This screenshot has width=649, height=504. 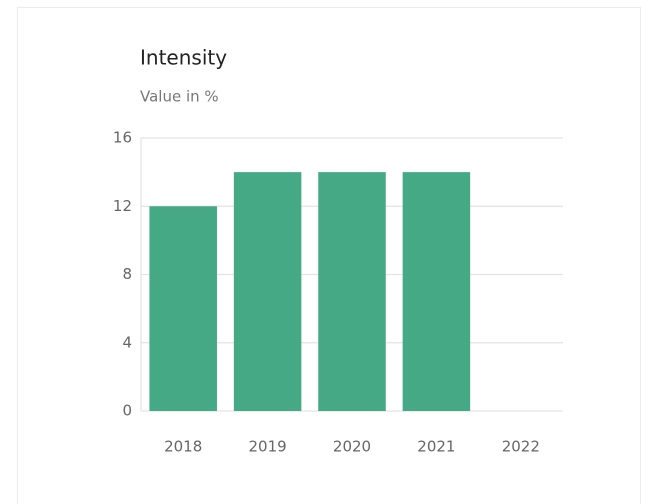 I want to click on y-tick-label: 4, so click(x=127, y=342).